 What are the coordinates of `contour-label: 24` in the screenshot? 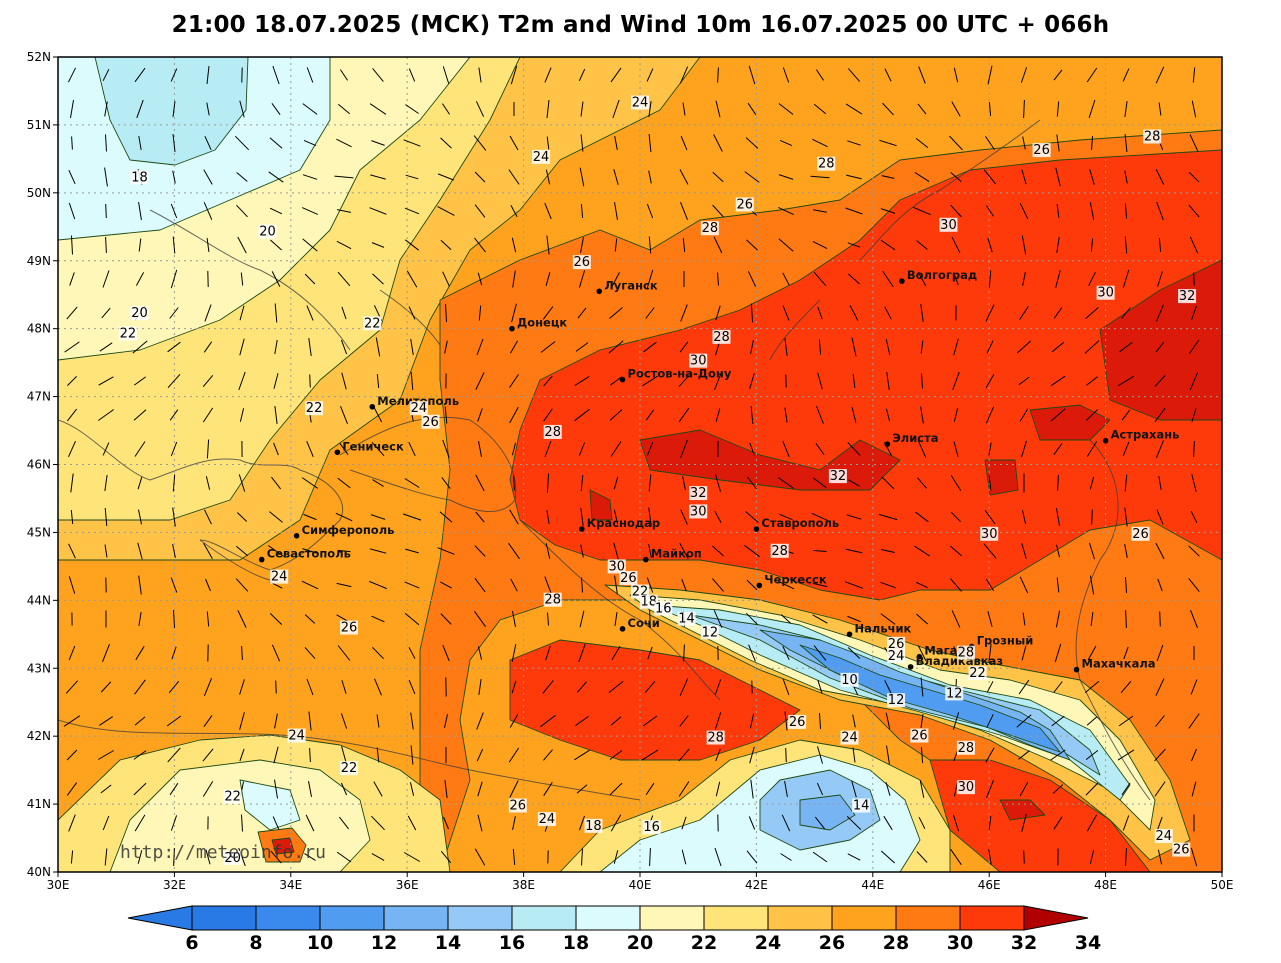 It's located at (279, 577).